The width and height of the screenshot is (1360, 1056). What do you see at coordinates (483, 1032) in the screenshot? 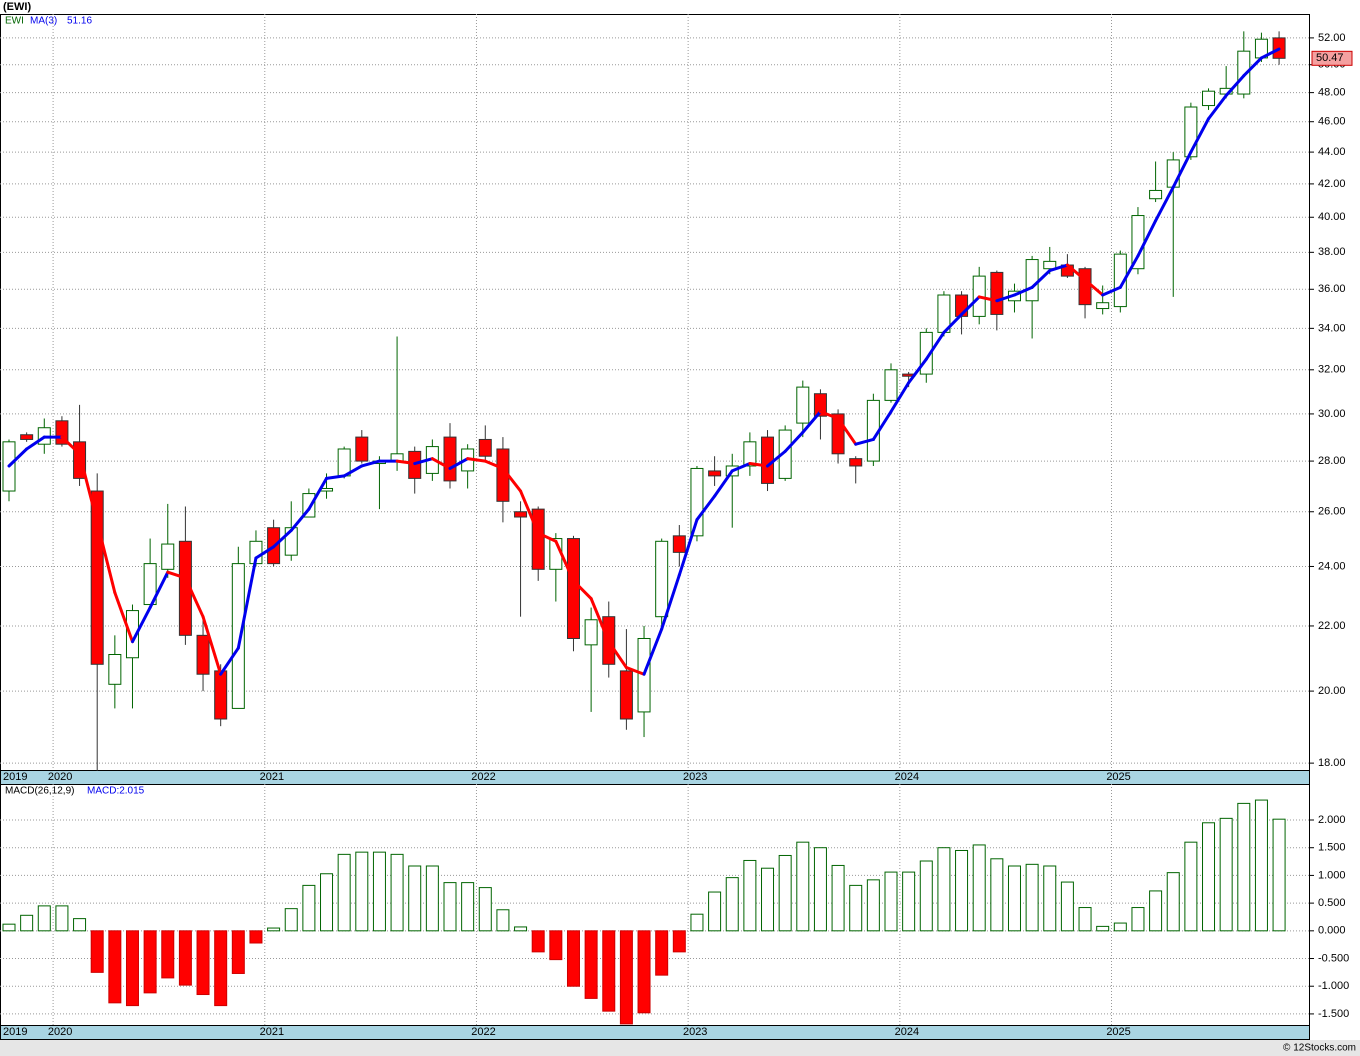
I see `x-tick-label: 2022` at bounding box center [483, 1032].